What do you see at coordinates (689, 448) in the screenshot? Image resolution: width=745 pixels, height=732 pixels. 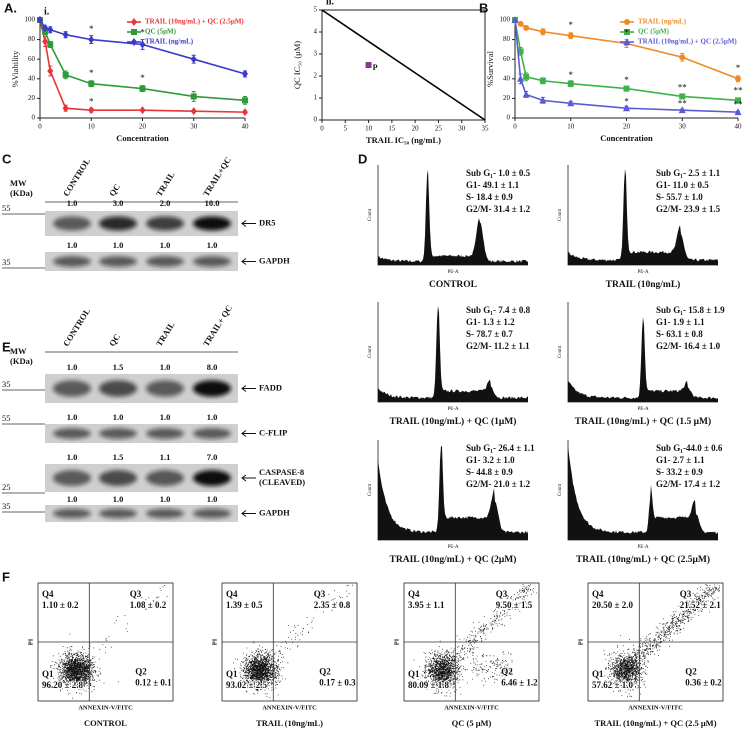 I see `phase-stat: Sub G₁-44.0 ± 0.6` at bounding box center [689, 448].